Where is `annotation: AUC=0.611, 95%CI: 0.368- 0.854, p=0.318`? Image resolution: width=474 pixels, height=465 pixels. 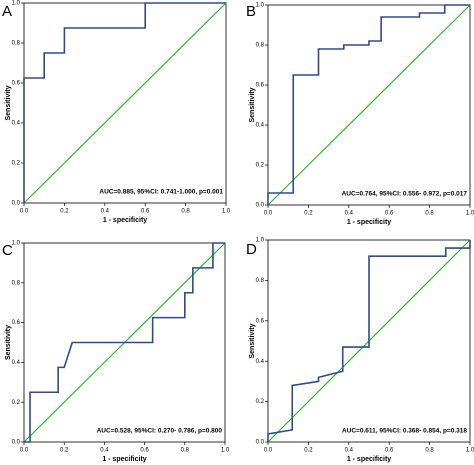 annotation: AUC=0.611, 95%CI: 0.368- 0.854, p=0.318 is located at coordinates (404, 431).